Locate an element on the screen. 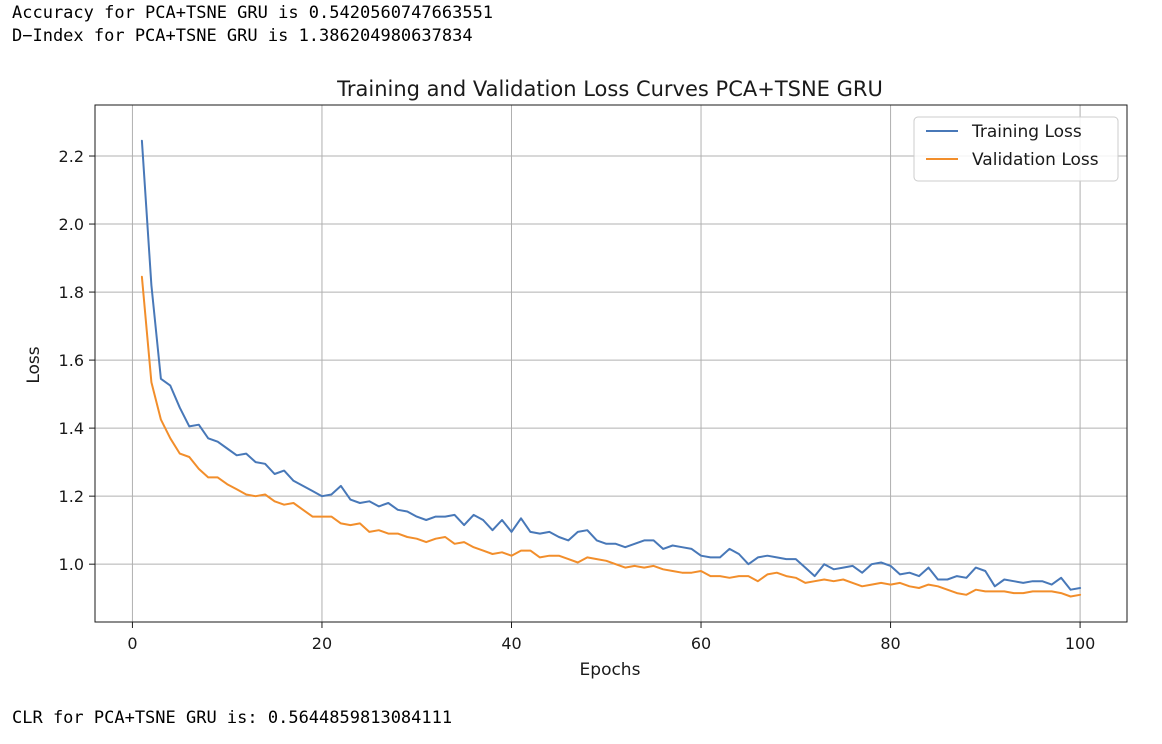 This screenshot has height=744, width=1162. x-tick-label: 100 is located at coordinates (1080, 643).